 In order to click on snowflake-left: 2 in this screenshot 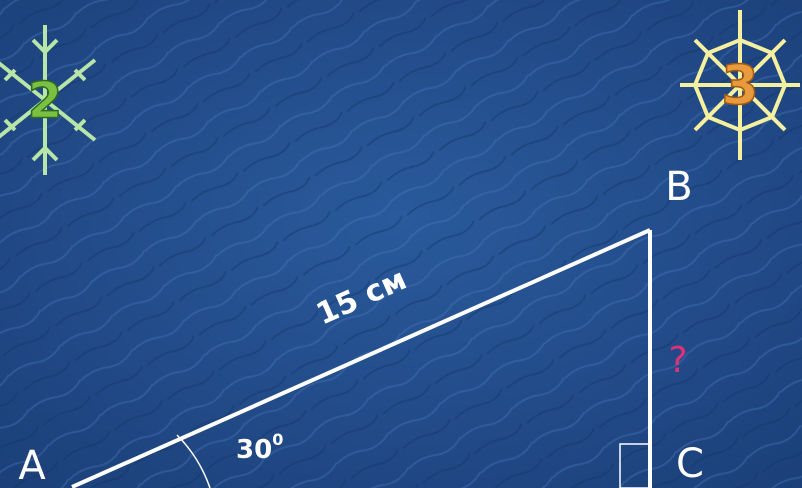, I will do `click(48, 100)`.